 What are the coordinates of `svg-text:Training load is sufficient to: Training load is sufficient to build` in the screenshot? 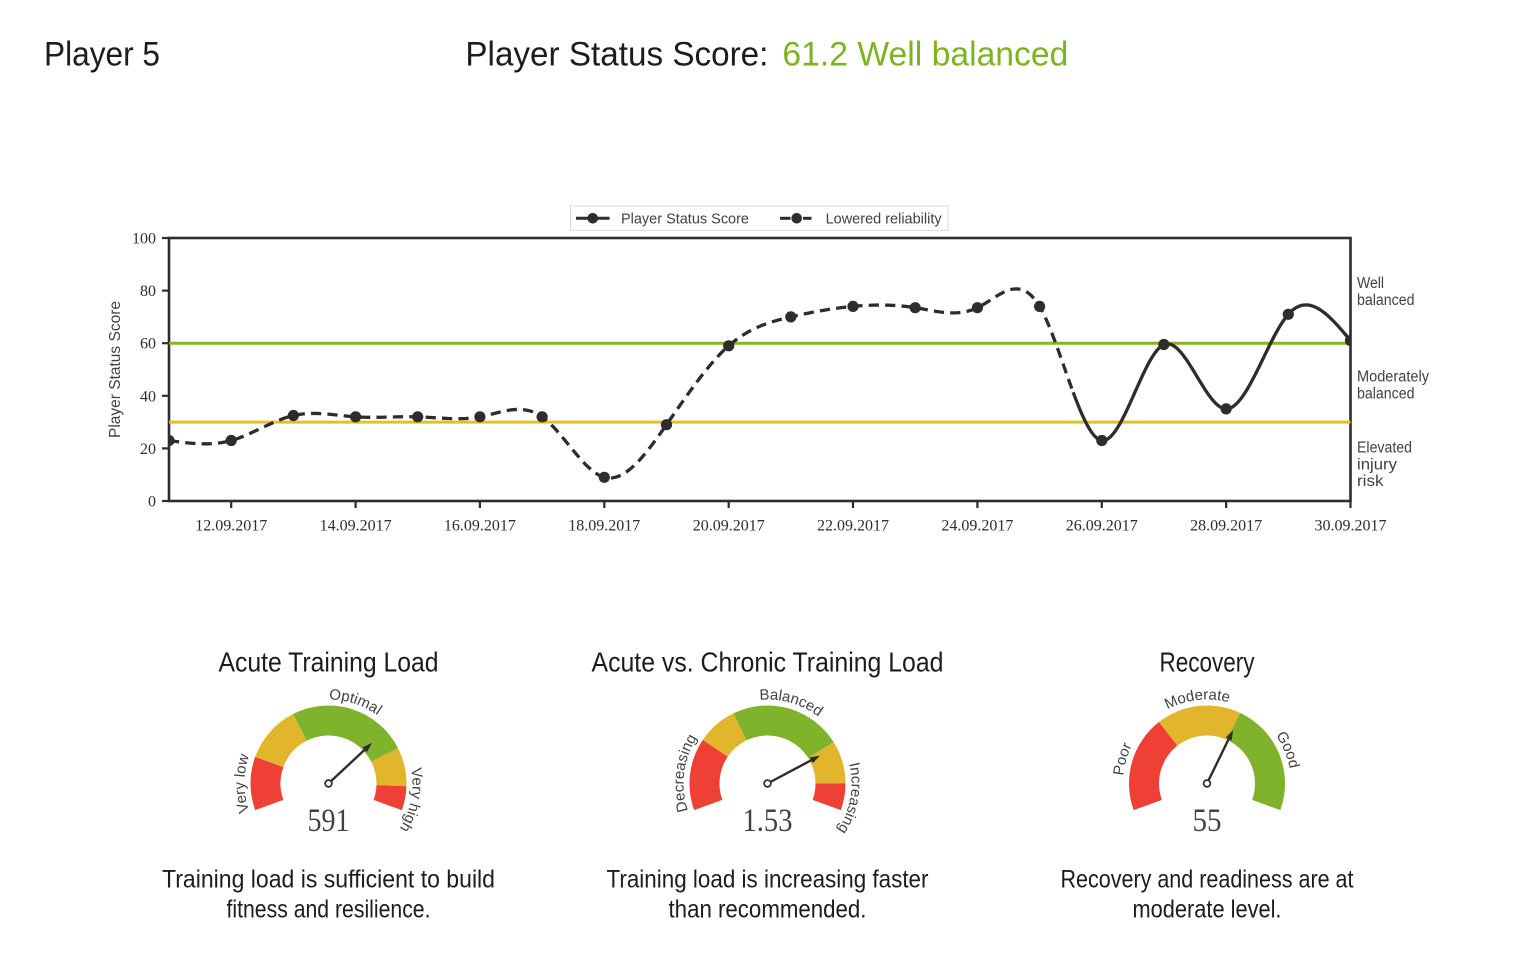 It's located at (328, 880).